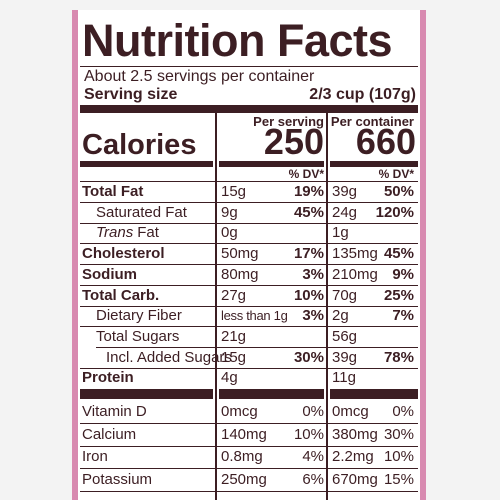 The width and height of the screenshot is (500, 500). Describe the element at coordinates (123, 254) in the screenshot. I see `nutrient-label: Cholesterol` at that location.